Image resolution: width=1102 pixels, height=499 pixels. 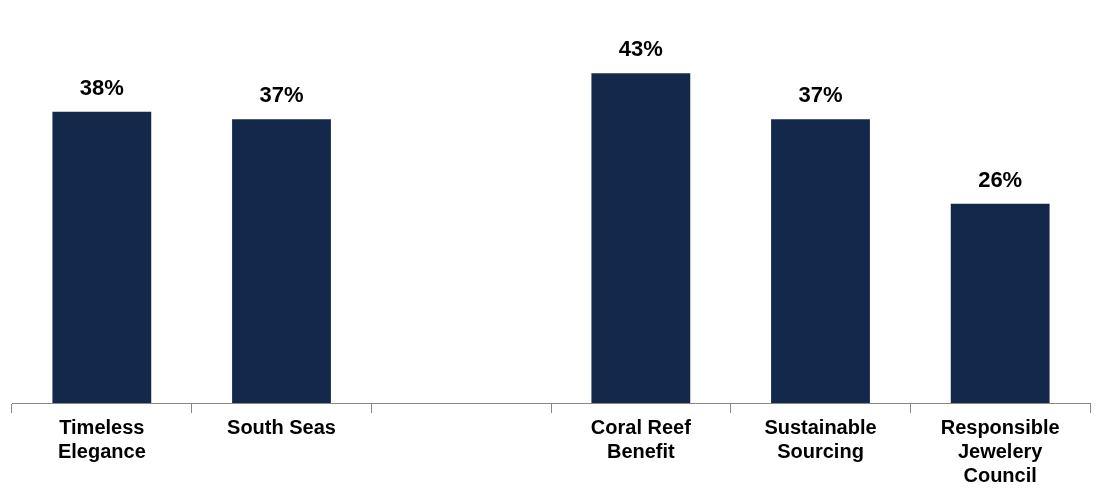 I want to click on data-label: 38%, so click(x=101, y=87).